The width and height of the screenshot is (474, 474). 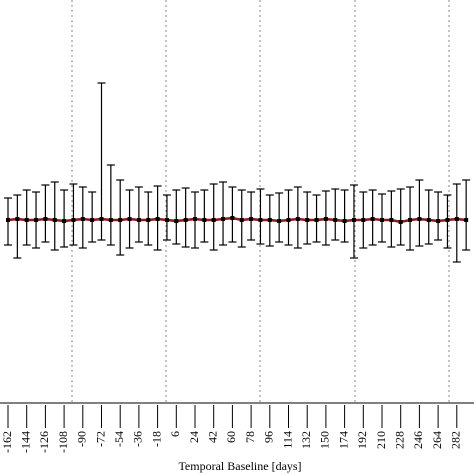 What do you see at coordinates (44, 442) in the screenshot?
I see `x-tick-label: -126` at bounding box center [44, 442].